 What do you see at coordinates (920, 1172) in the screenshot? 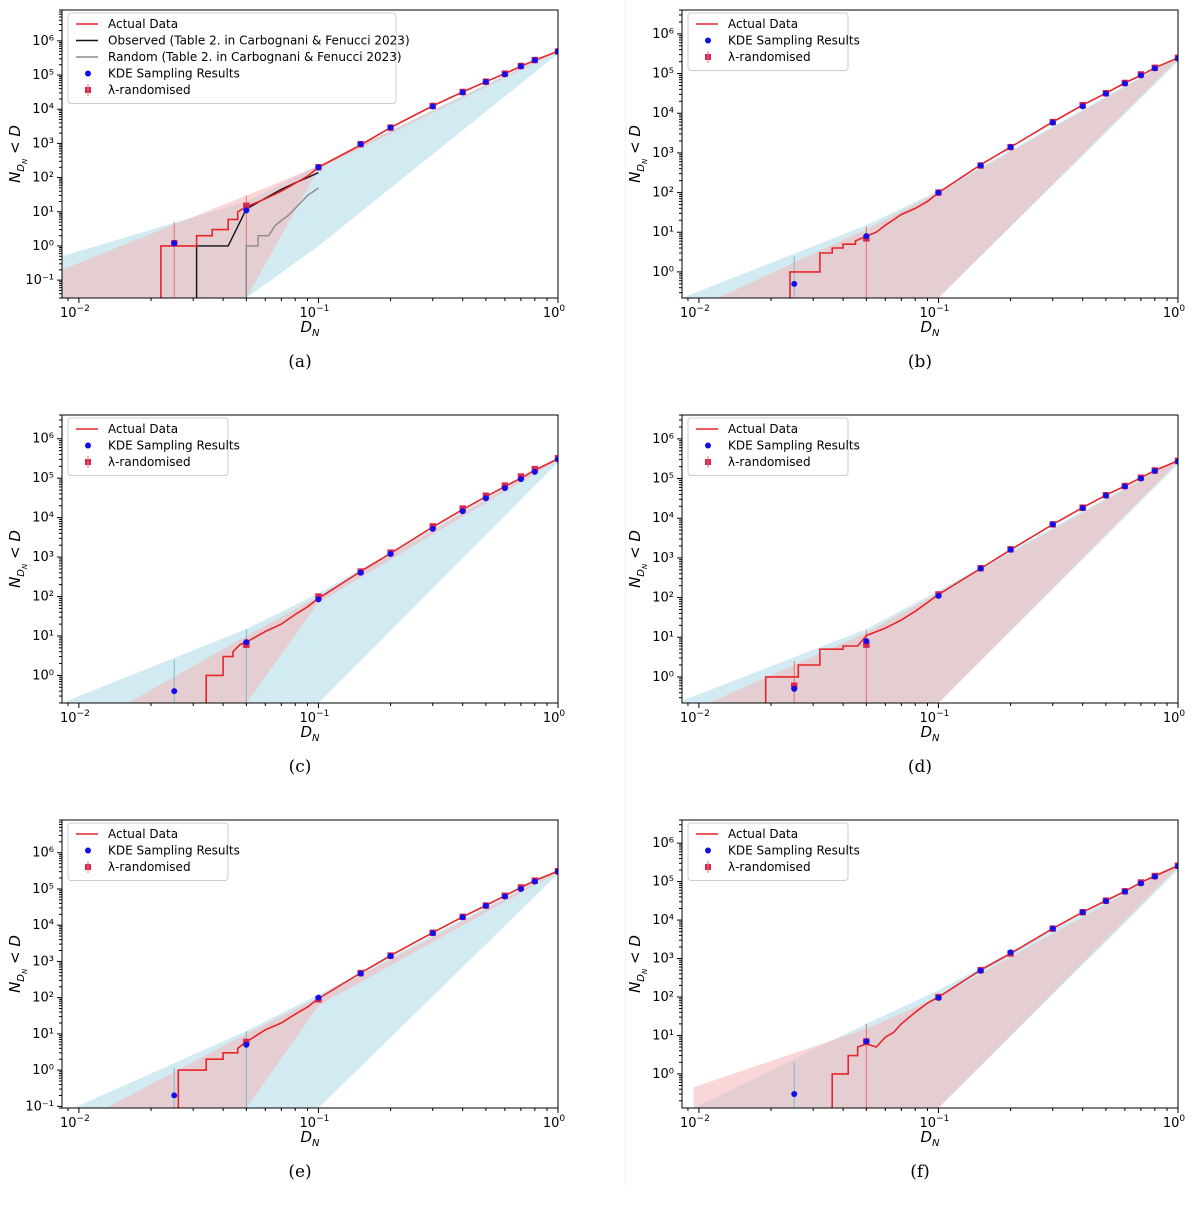
I see `caption-f: (f)` at bounding box center [920, 1172].